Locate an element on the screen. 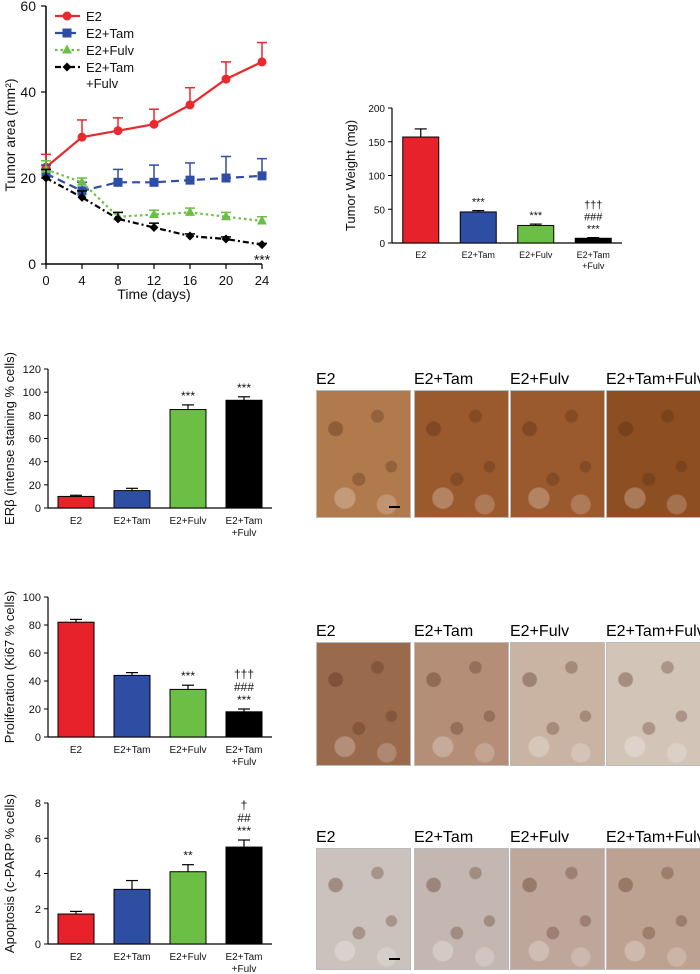  y-axis-title: Tumor area (mm²) is located at coordinates (10, 134).